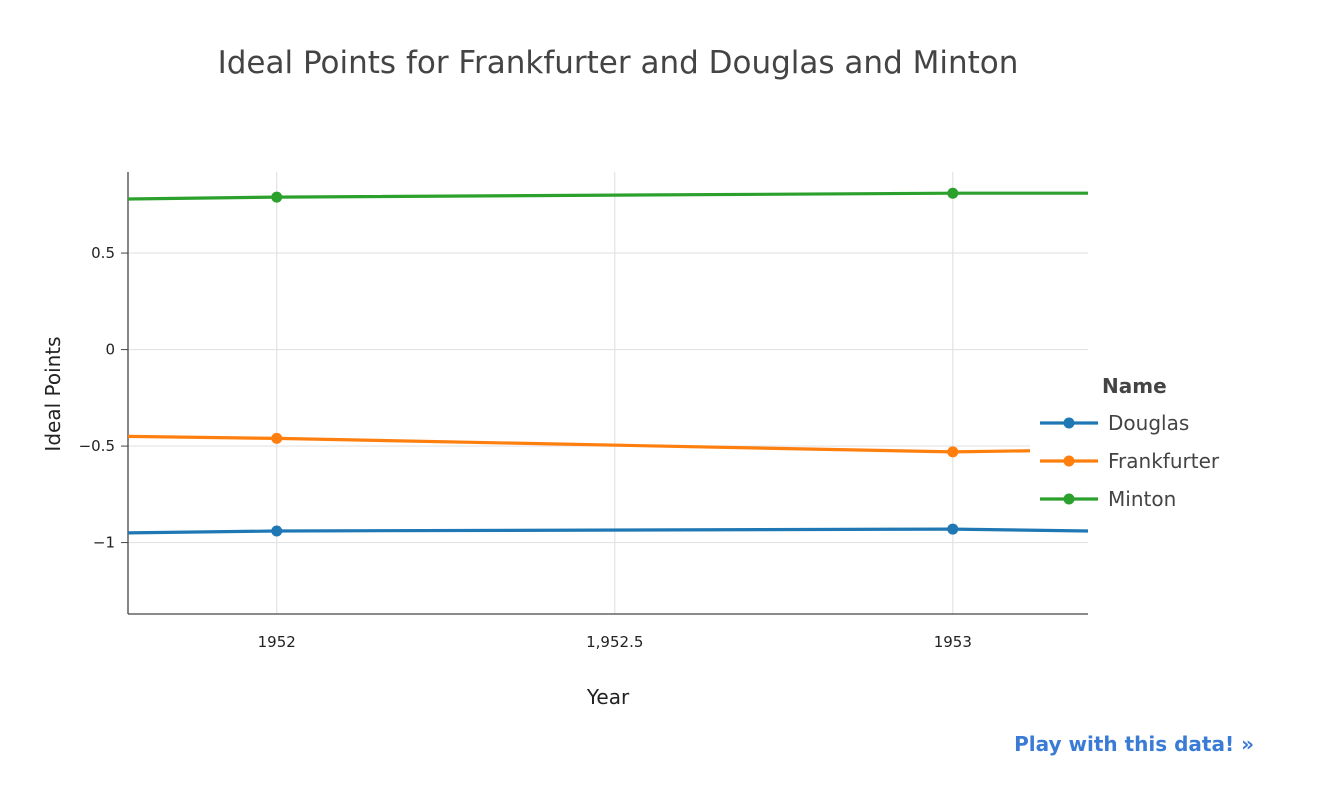 Image resolution: width=1326 pixels, height=806 pixels. What do you see at coordinates (608, 444) in the screenshot?
I see `series-line-frankfurter` at bounding box center [608, 444].